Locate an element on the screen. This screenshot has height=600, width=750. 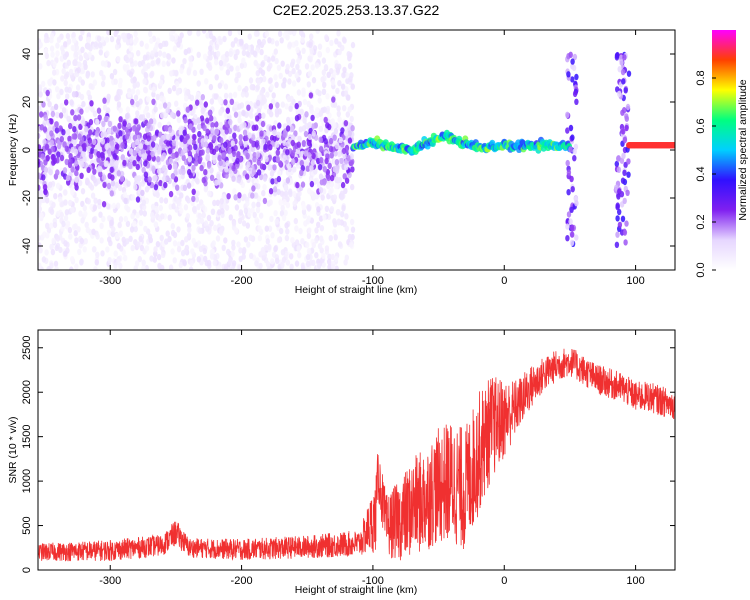
x-tick-label: 100 is located at coordinates (635, 281).